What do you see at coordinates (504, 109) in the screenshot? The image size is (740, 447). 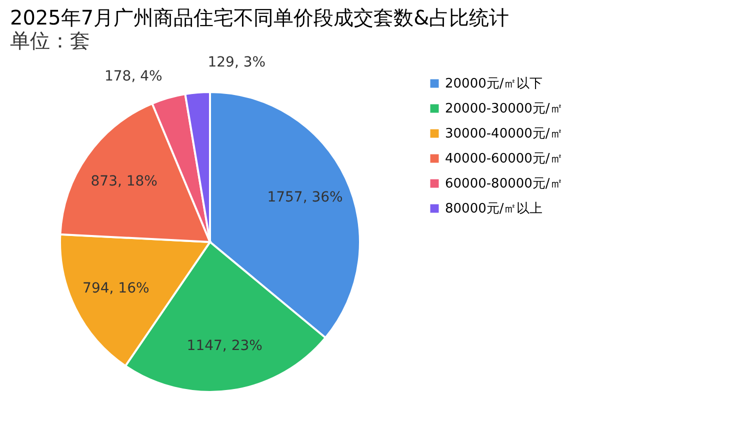 I see `legend-label: 20000-30000元/㎡` at bounding box center [504, 109].